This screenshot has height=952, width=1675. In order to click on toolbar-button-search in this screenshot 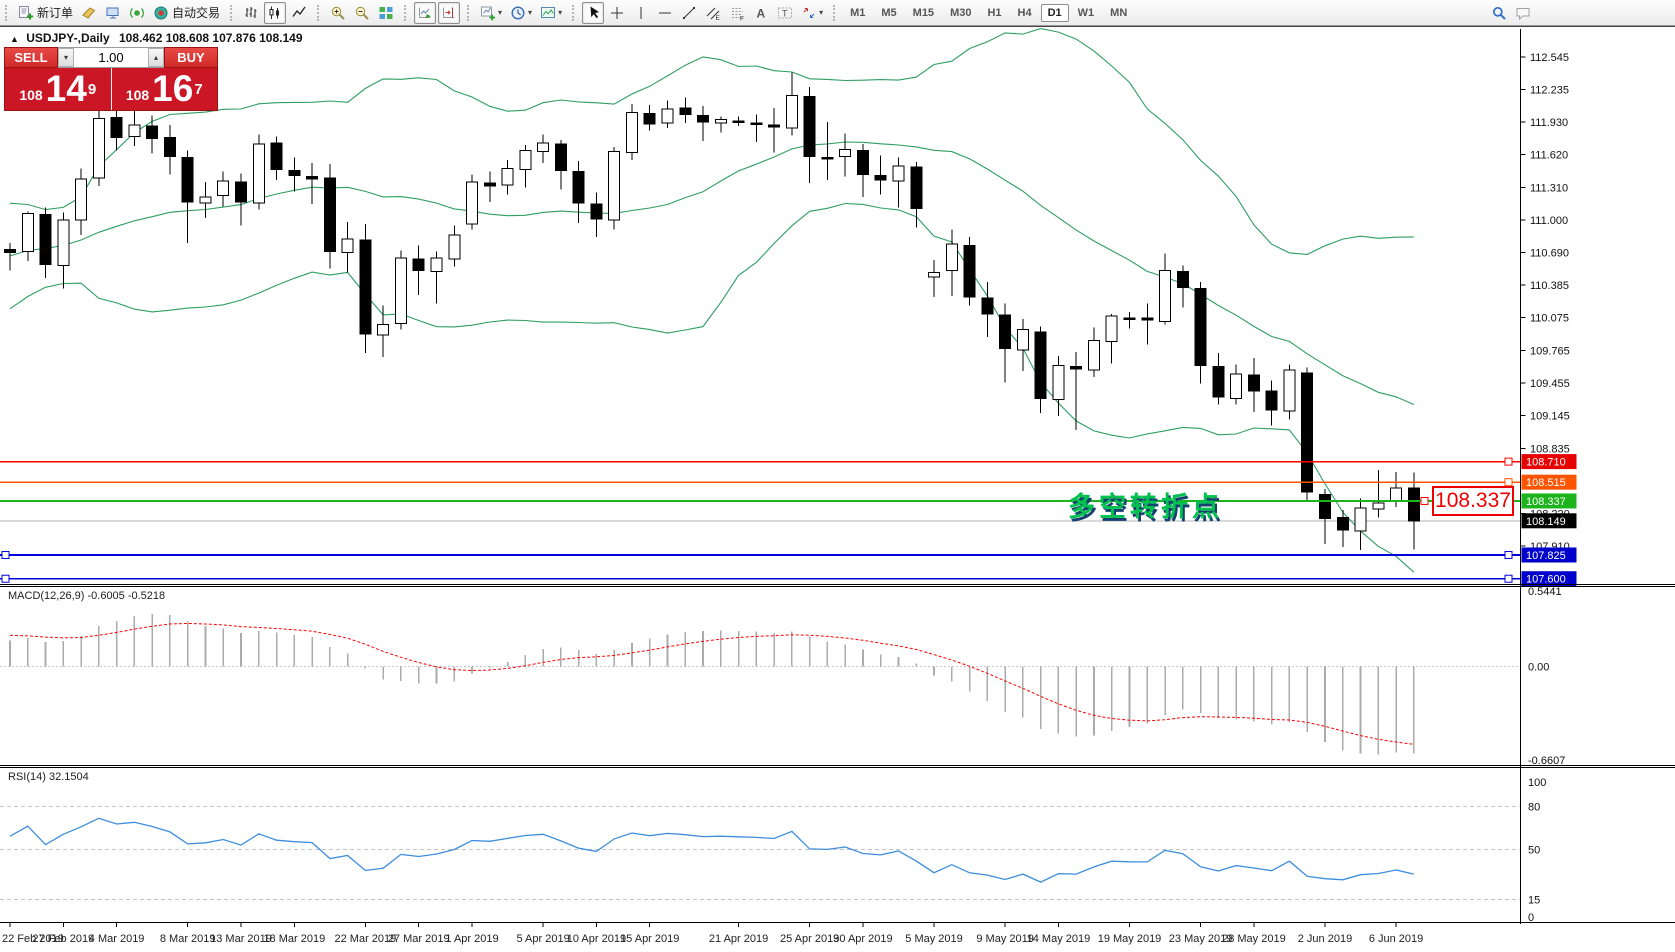, I will do `click(1499, 13)`.